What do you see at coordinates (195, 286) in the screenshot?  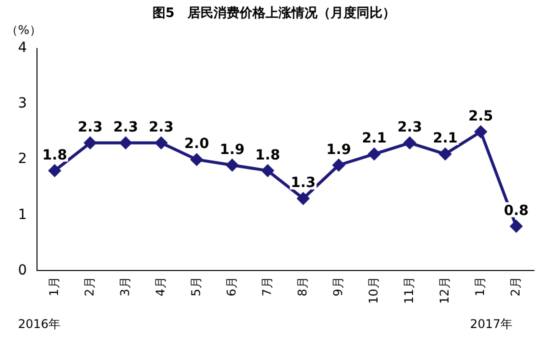 I see `x-tick-label: 5月` at bounding box center [195, 286].